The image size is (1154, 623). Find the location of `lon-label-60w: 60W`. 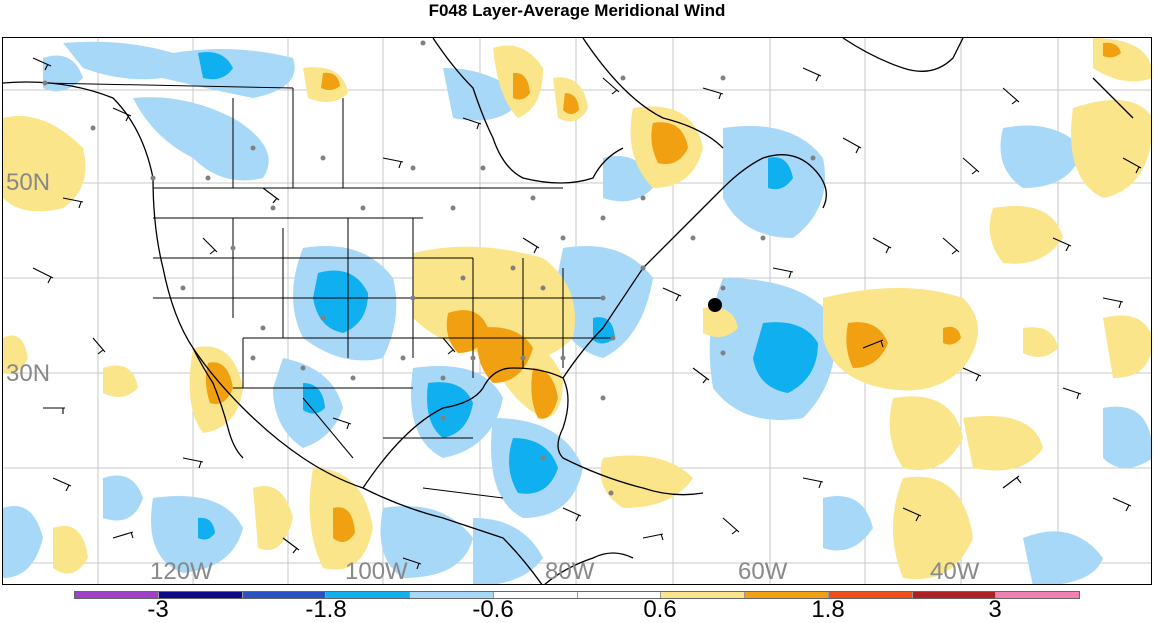

lon-label-60w: 60W is located at coordinates (763, 571).